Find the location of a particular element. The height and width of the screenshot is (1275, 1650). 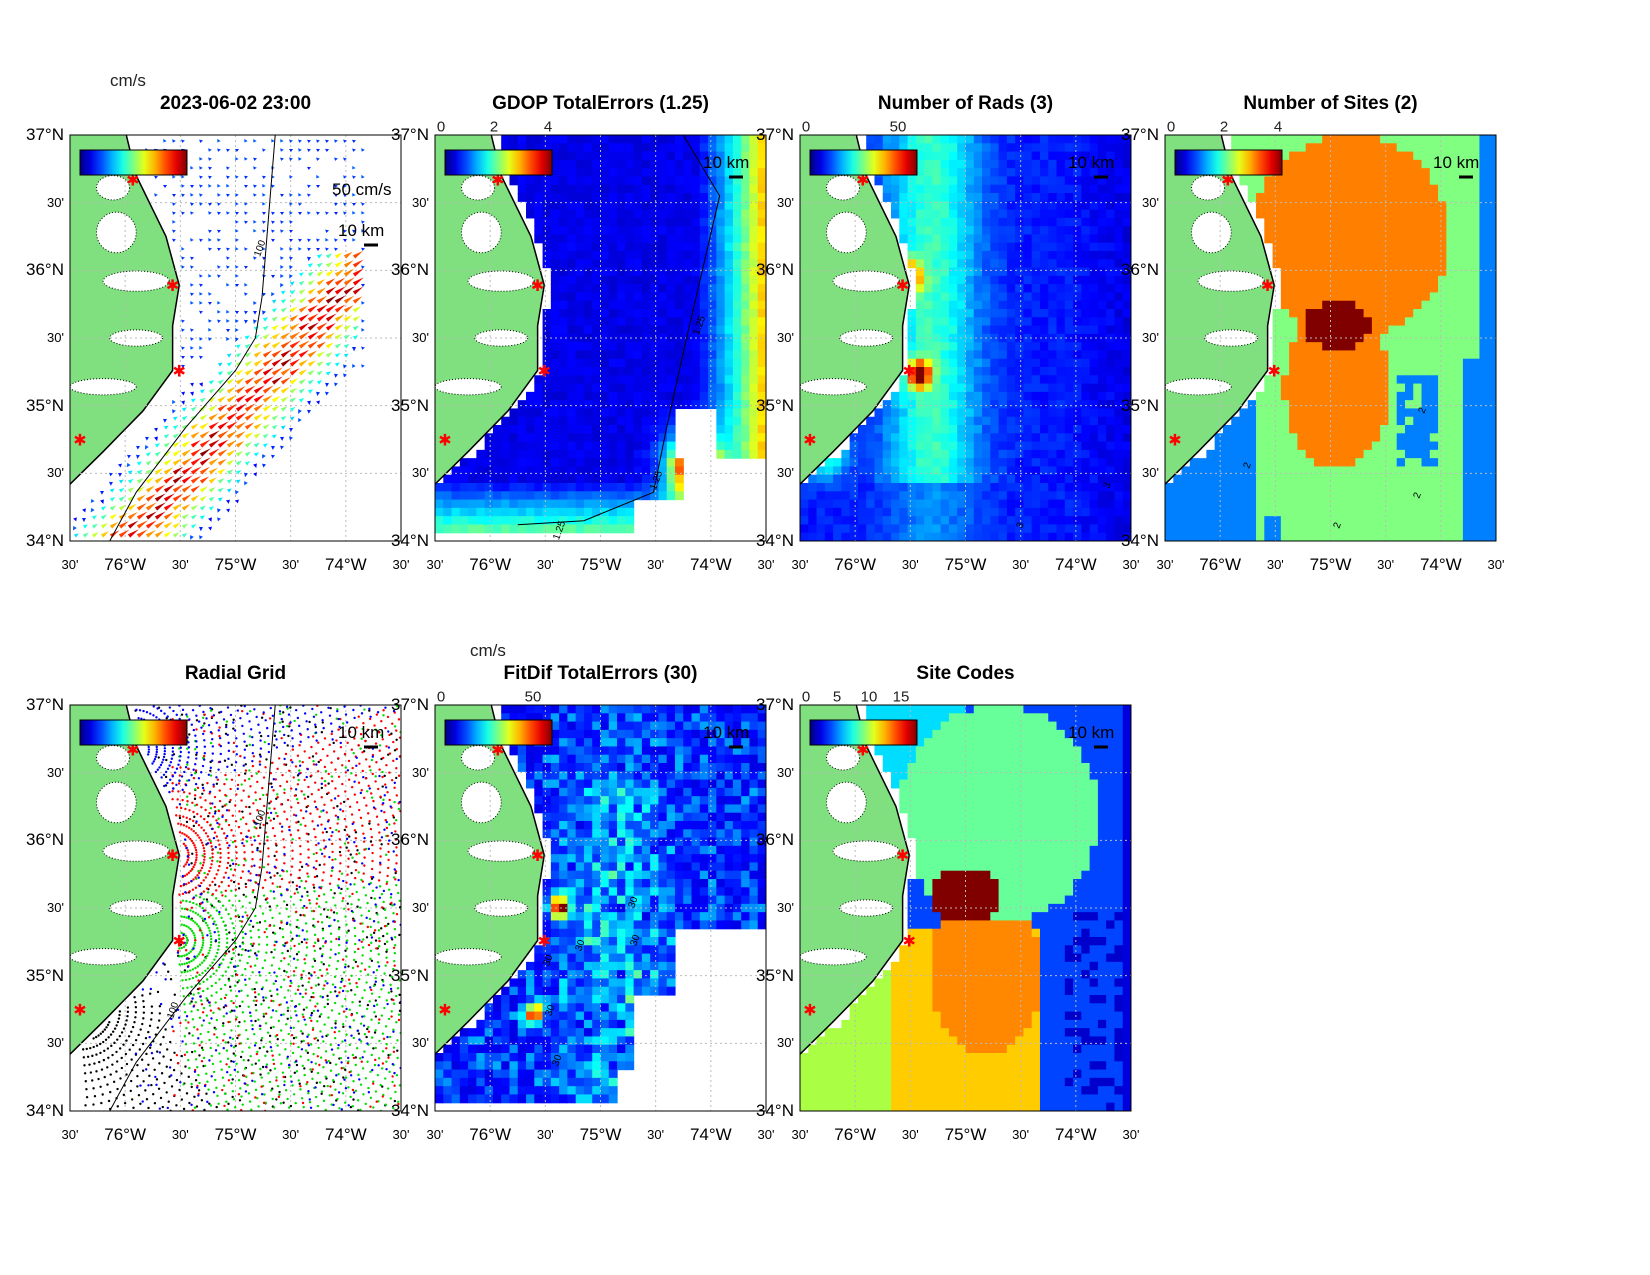

lat-tick-label: 30' is located at coordinates (55, 473).